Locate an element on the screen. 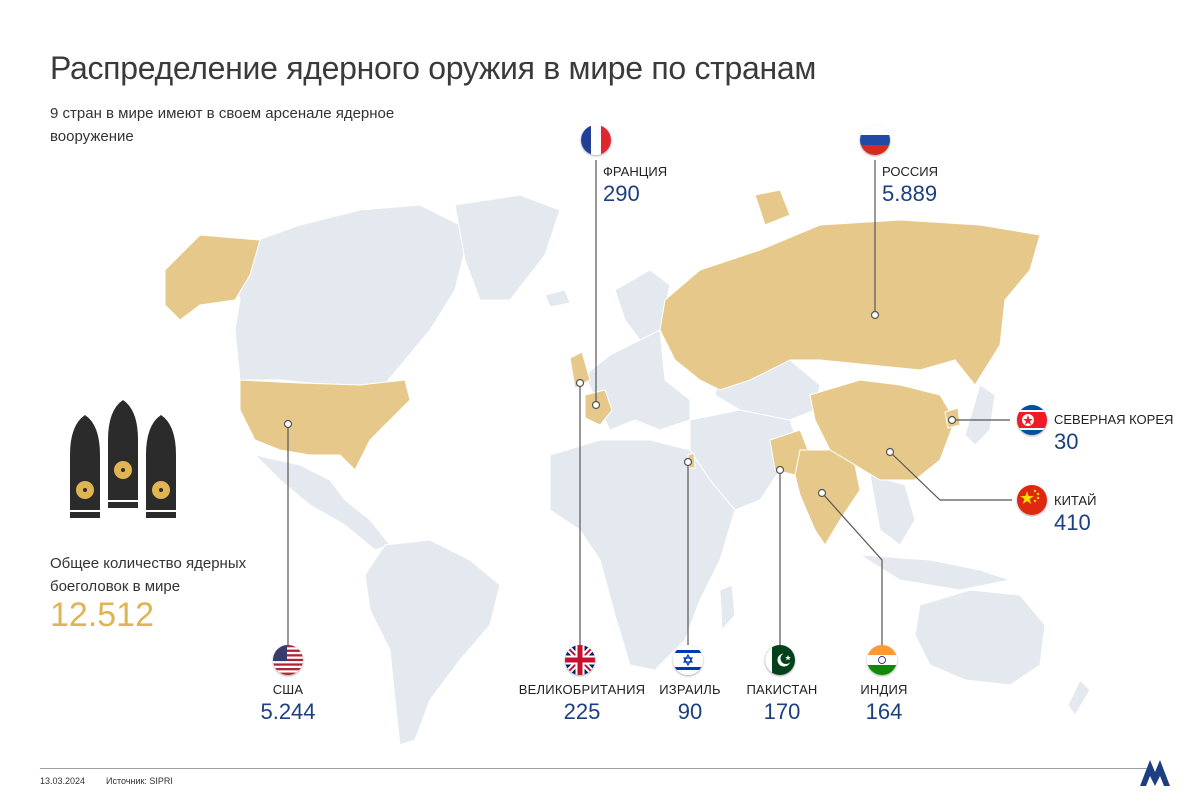 The image size is (1200, 810). india-label: ИНДИЯ 164 is located at coordinates (883, 703).